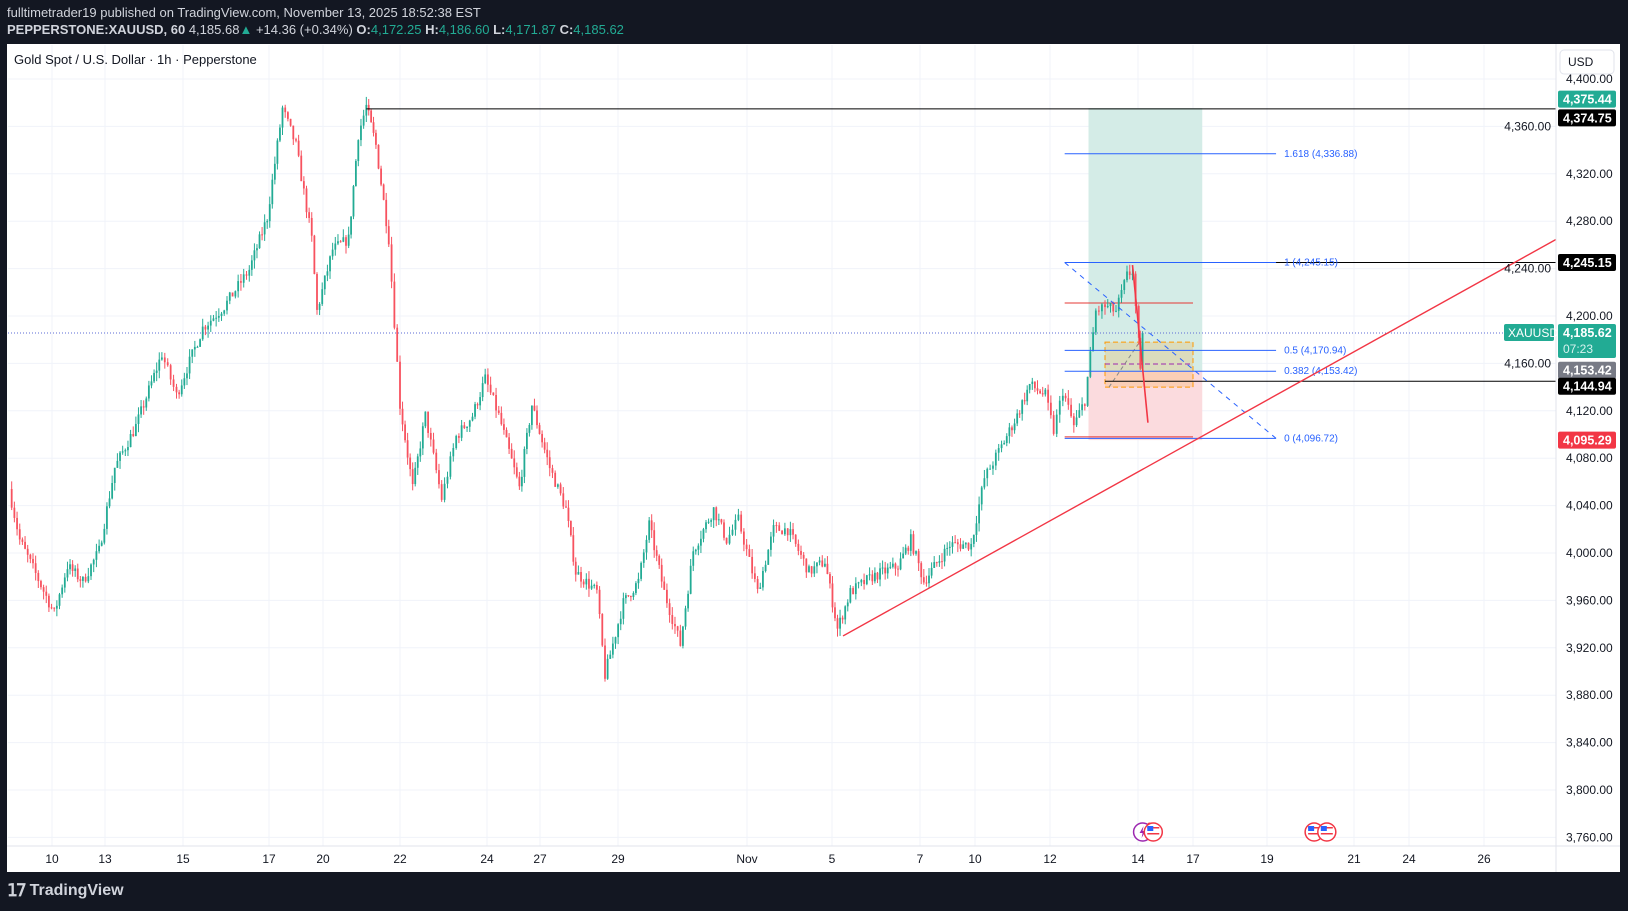  What do you see at coordinates (1587, 387) in the screenshot?
I see `badge-value: 4,144.94` at bounding box center [1587, 387].